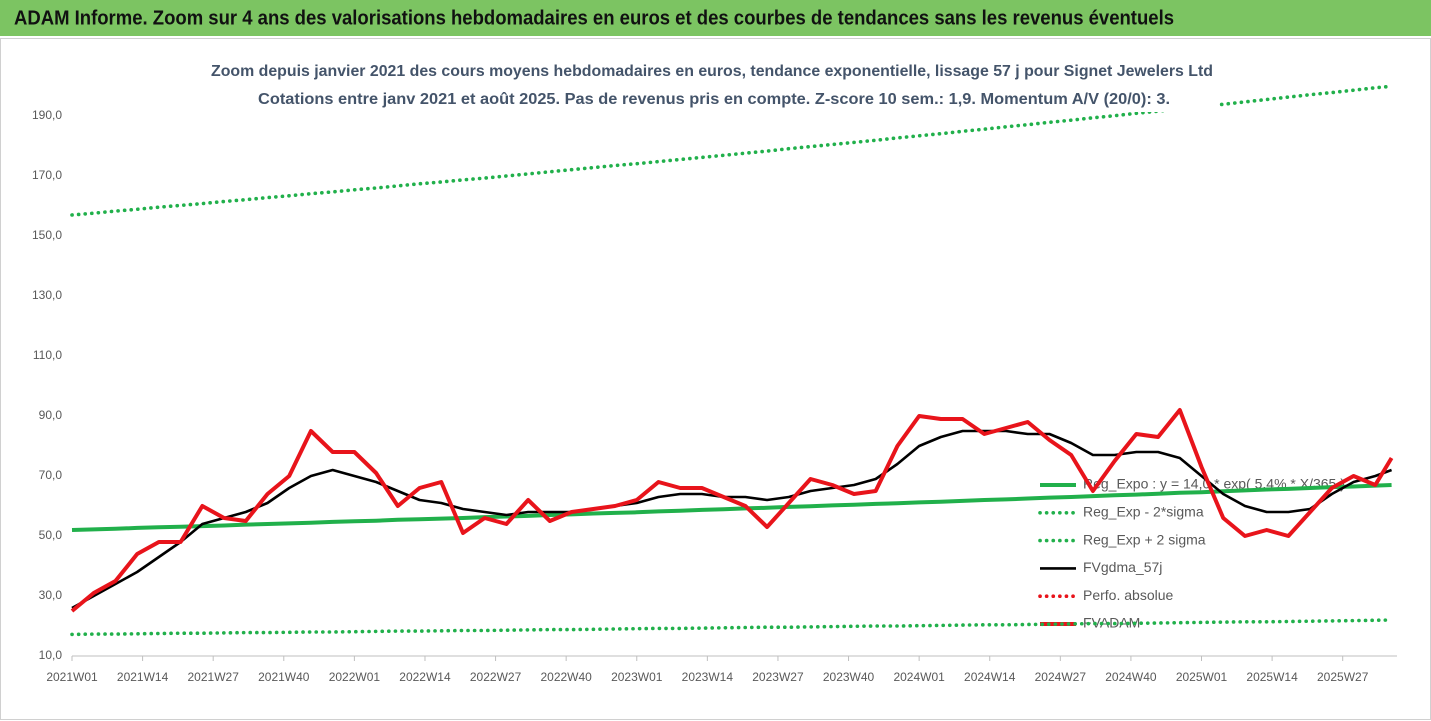 The image size is (1431, 721). What do you see at coordinates (51, 595) in the screenshot?
I see `y-tick-label: 30,0` at bounding box center [51, 595].